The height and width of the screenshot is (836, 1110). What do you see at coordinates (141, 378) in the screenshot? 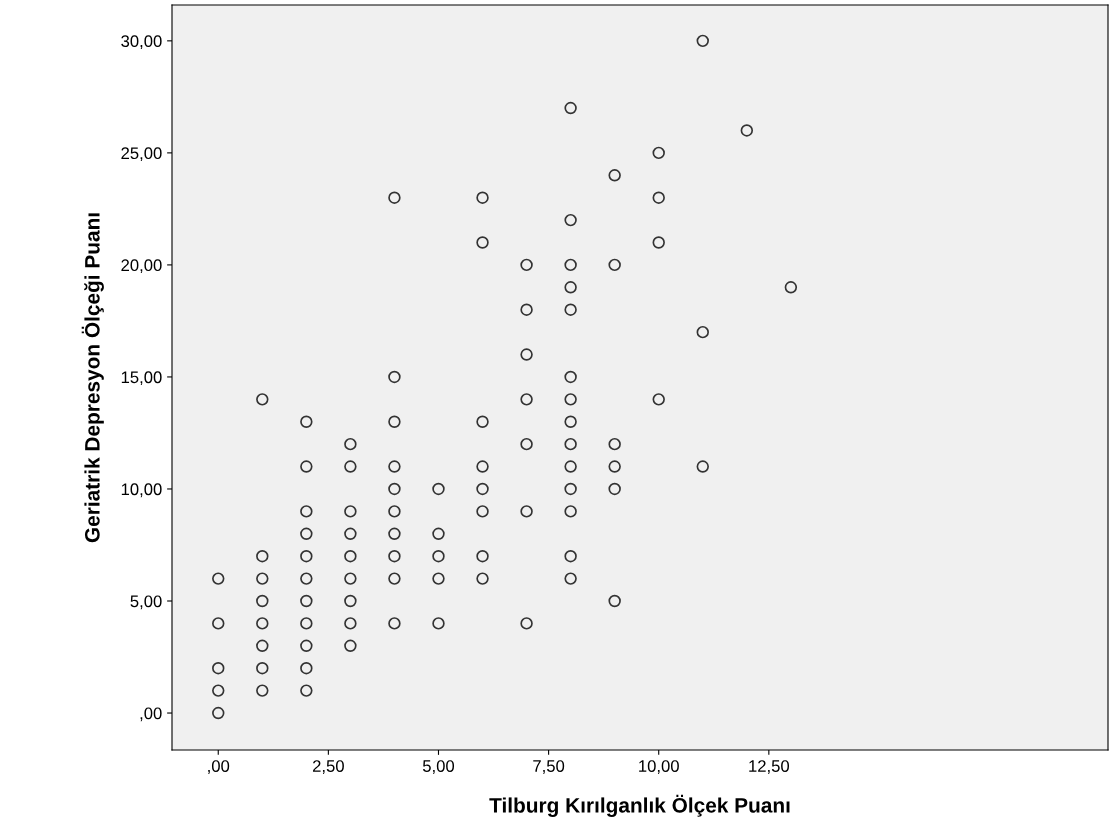
I see `y-tick-label: 15,00` at bounding box center [141, 378].